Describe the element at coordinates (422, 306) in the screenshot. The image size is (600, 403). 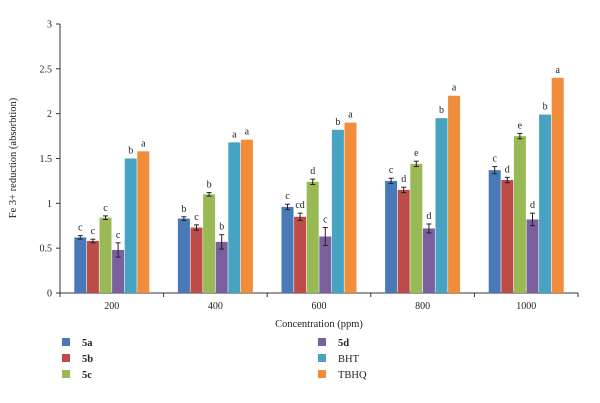
I see `x-tick-label: 800` at that location.